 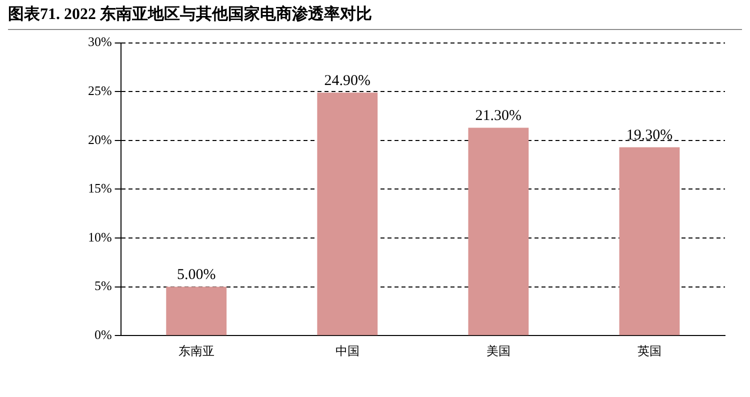 What do you see at coordinates (100, 188) in the screenshot?
I see `y-tick-label: 15%` at bounding box center [100, 188].